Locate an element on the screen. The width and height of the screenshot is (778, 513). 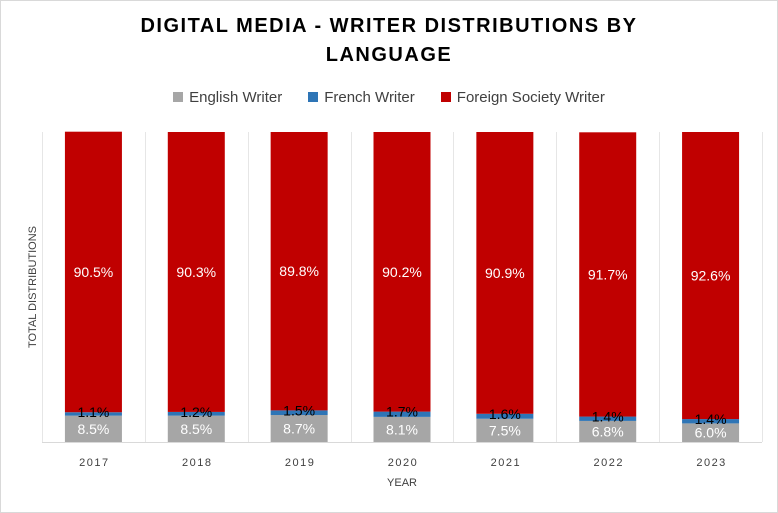
x-tick-label-2022: 2022 is located at coordinates (608, 463).